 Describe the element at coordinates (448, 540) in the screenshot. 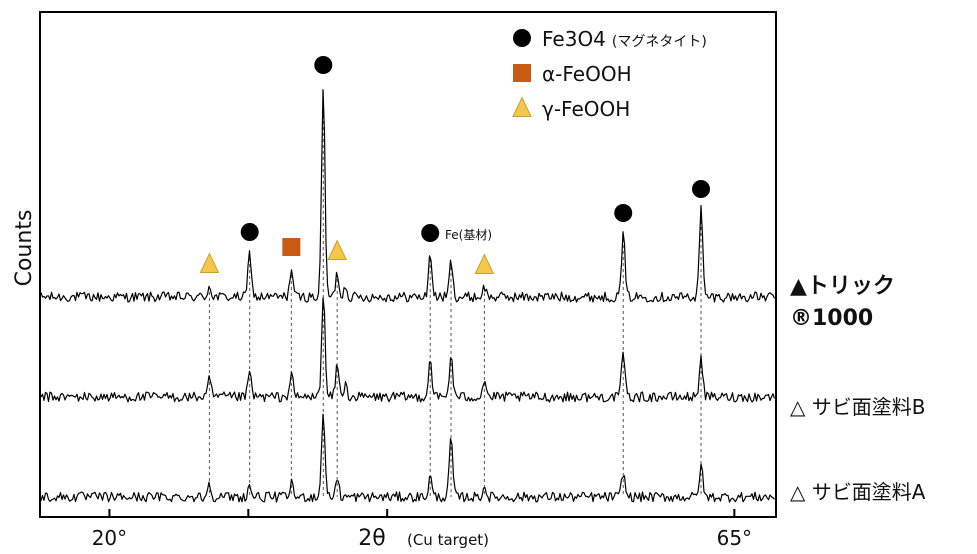

I see `x-axis-label-note: (Cu target)` at that location.